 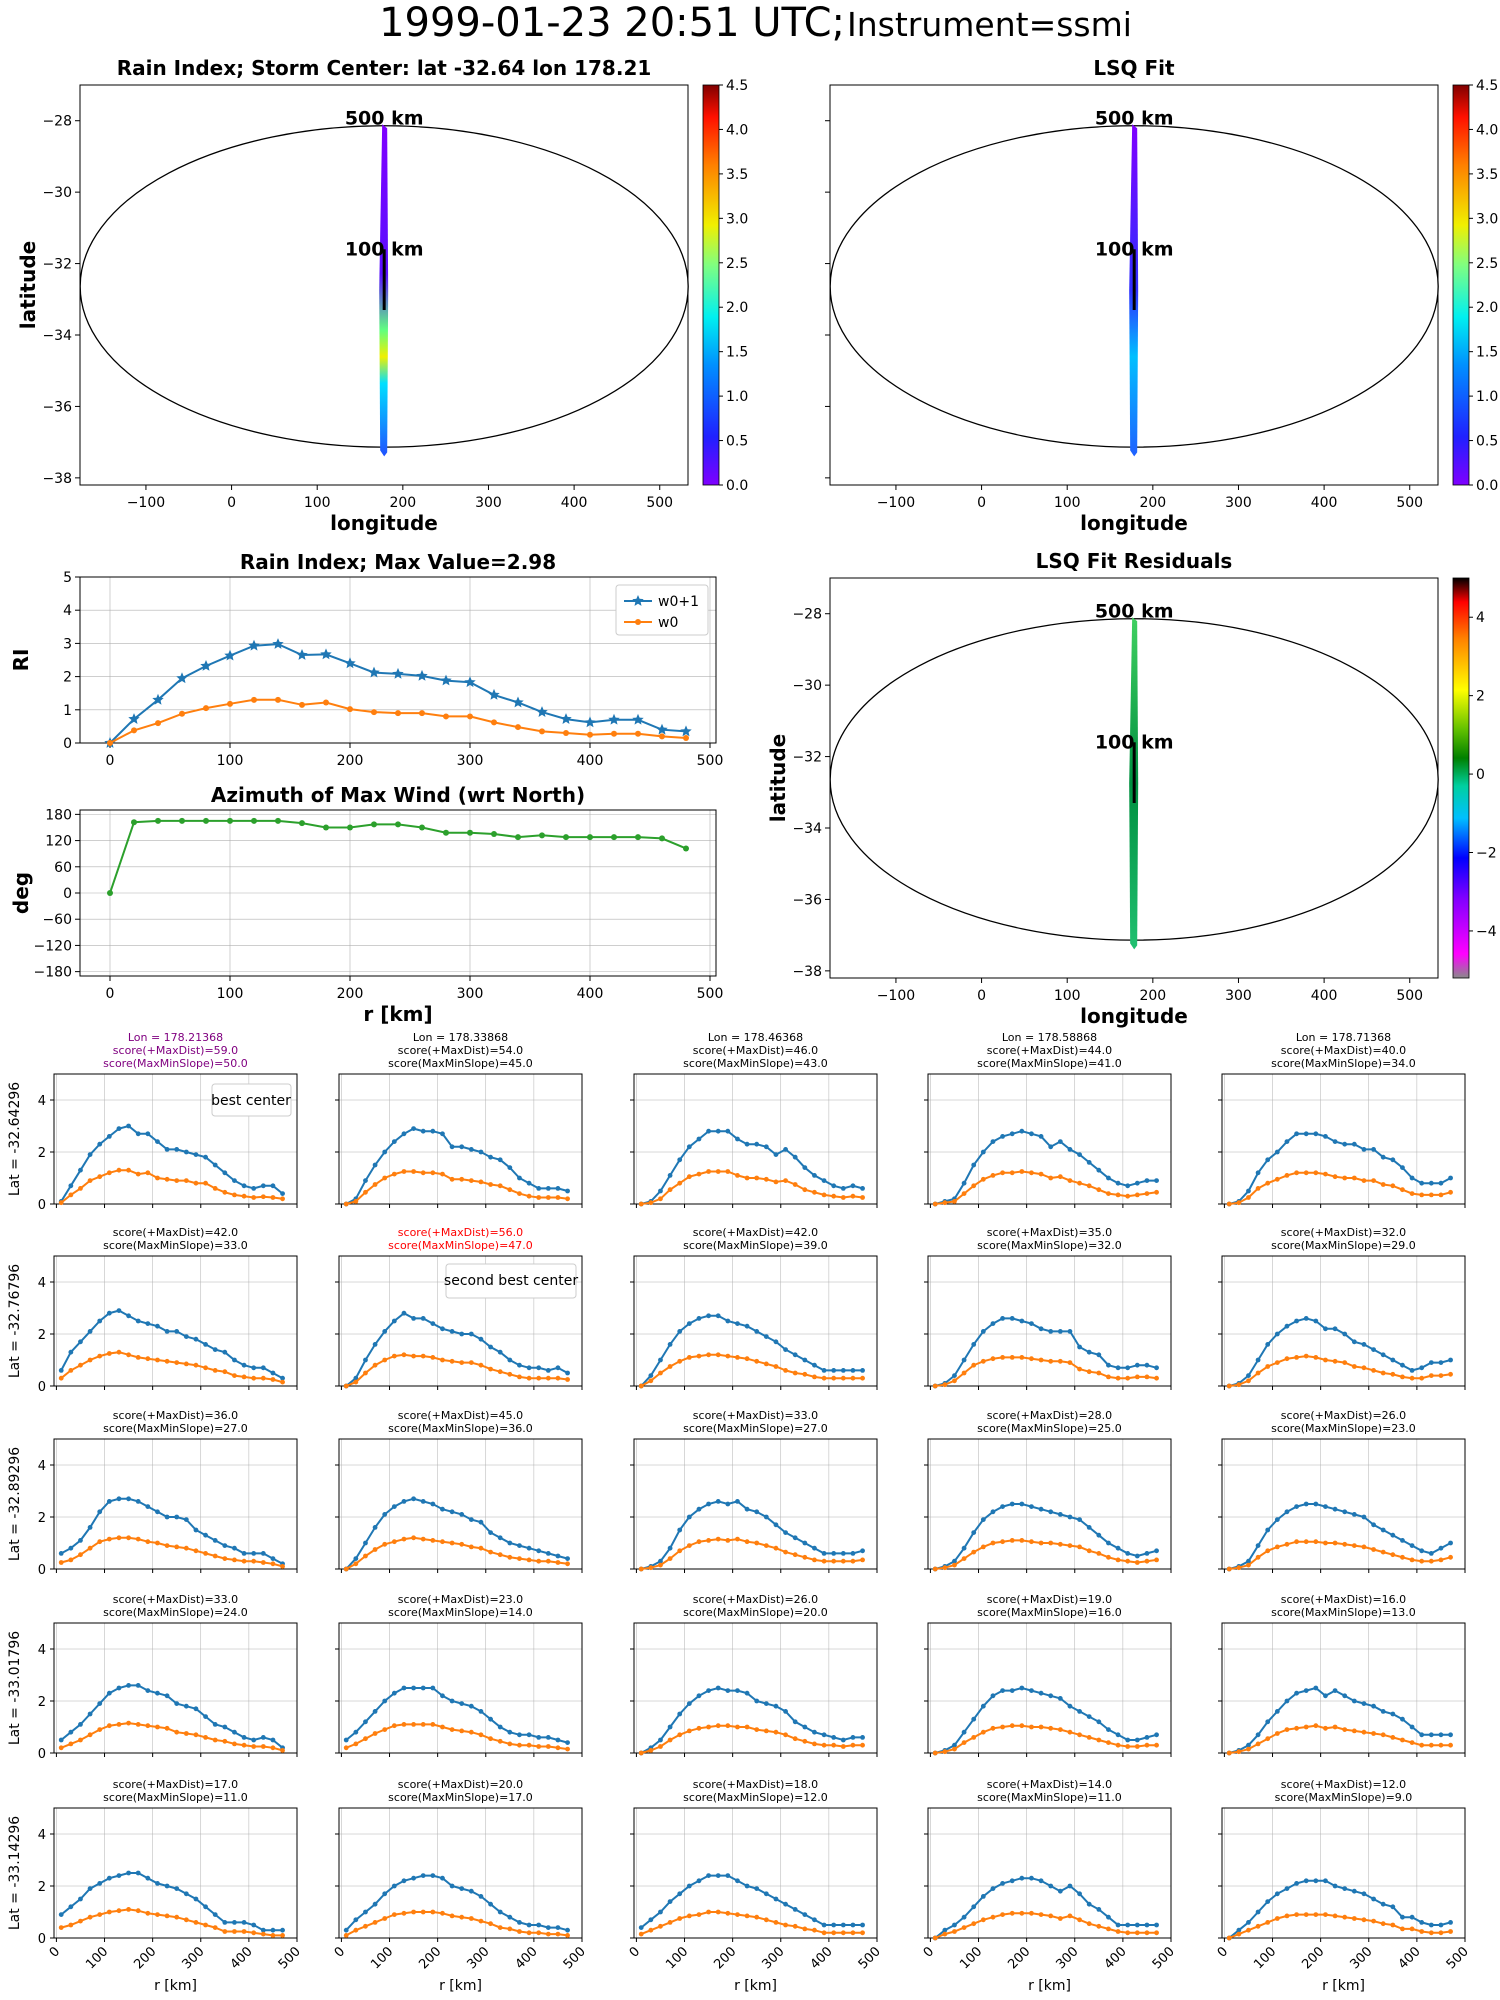 What do you see at coordinates (755, 1232) in the screenshot?
I see `score-maxdist: score(+MaxDist)=42.0` at bounding box center [755, 1232].